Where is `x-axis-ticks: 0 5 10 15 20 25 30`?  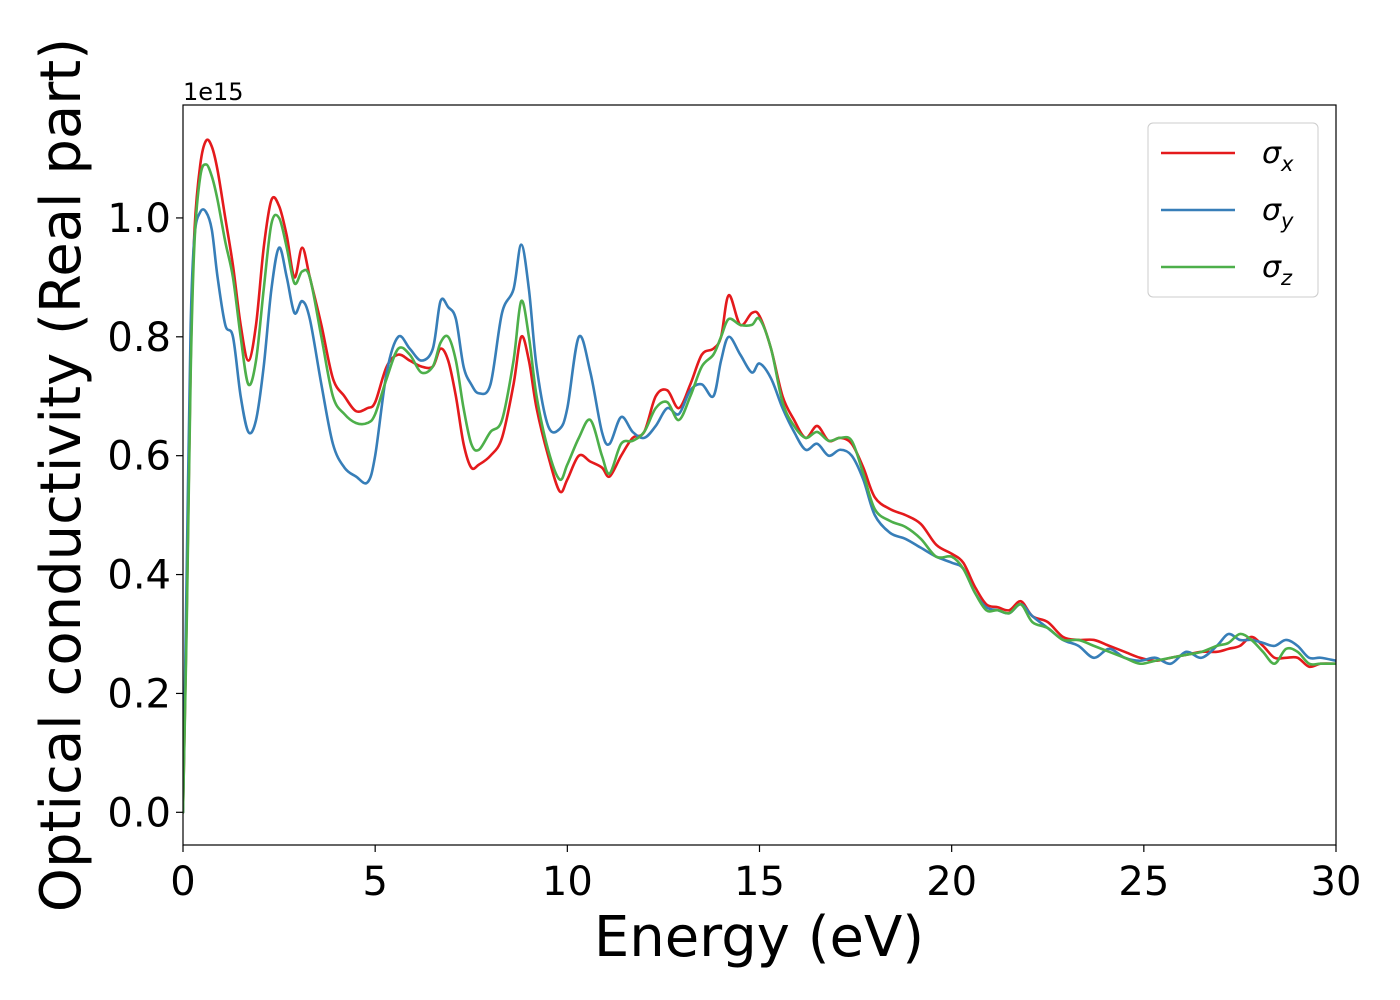 x-axis-ticks: 0 5 10 15 20 25 30 is located at coordinates (765, 875).